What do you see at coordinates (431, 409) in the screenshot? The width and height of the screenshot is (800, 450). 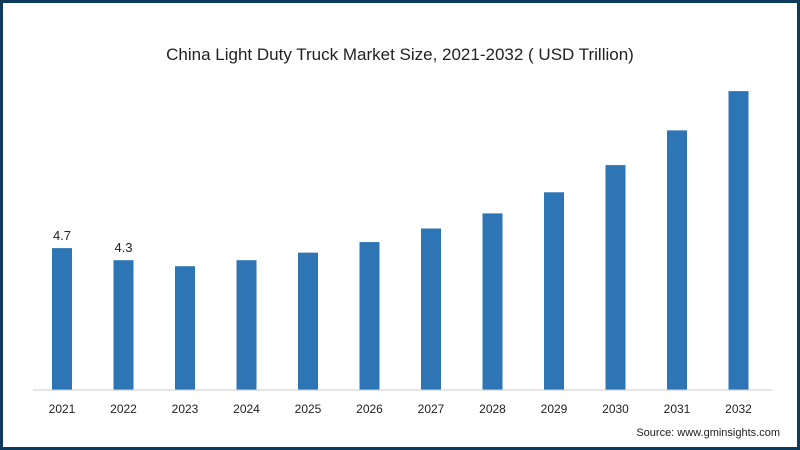 I see `x-tick-label-2027: 2027` at bounding box center [431, 409].